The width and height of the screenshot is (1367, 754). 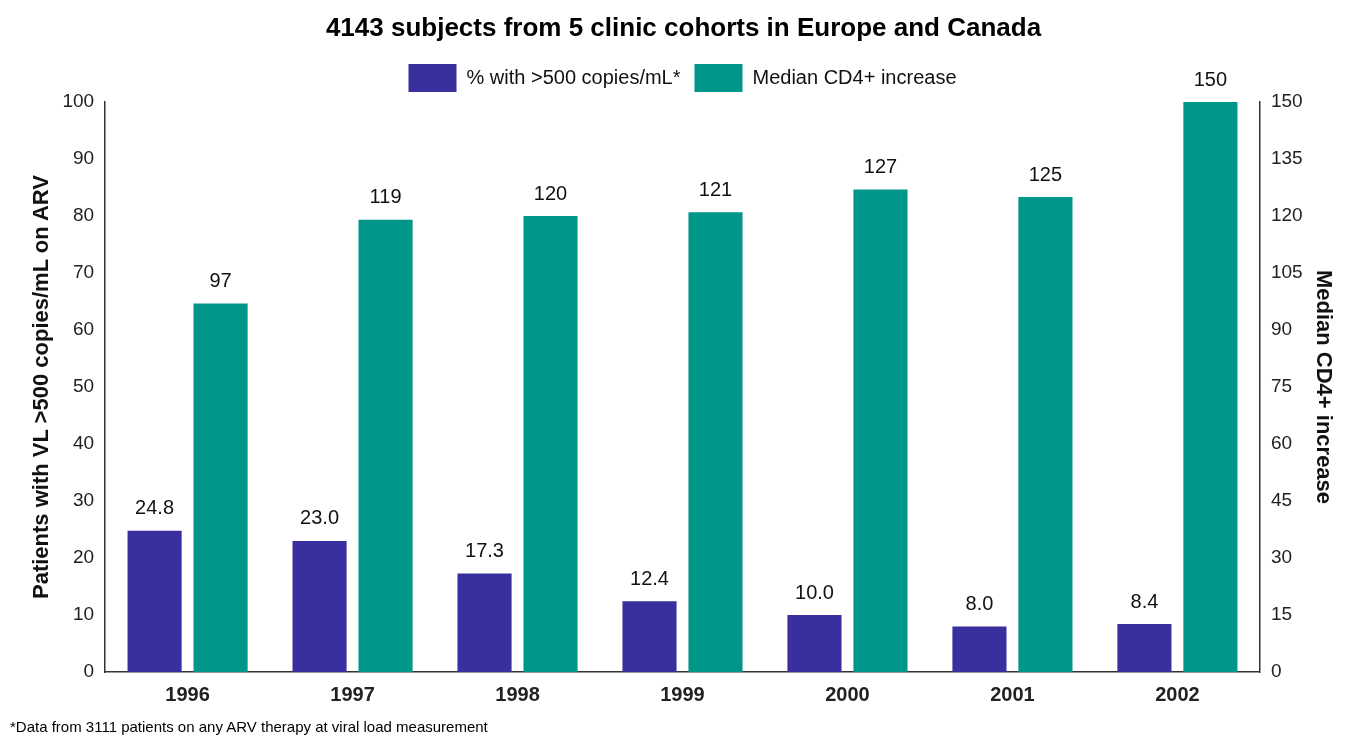 What do you see at coordinates (550, 192) in the screenshot?
I see `data-label: 120` at bounding box center [550, 192].